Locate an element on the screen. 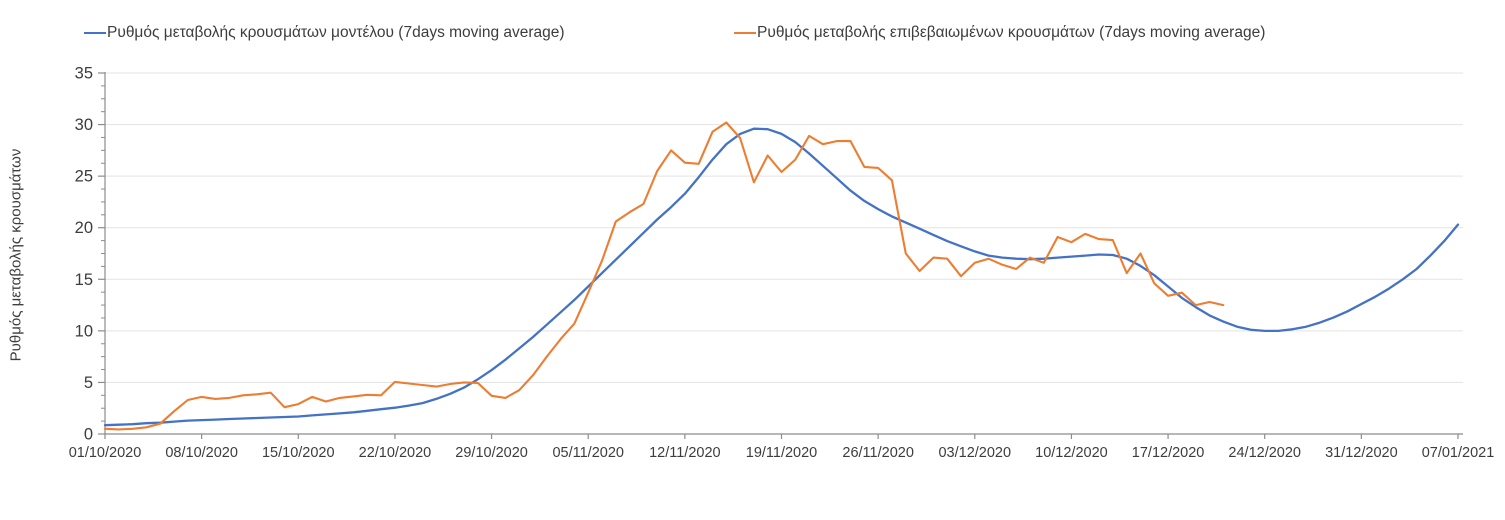  svg-text: 31/12/2020 is located at coordinates (1361, 453).